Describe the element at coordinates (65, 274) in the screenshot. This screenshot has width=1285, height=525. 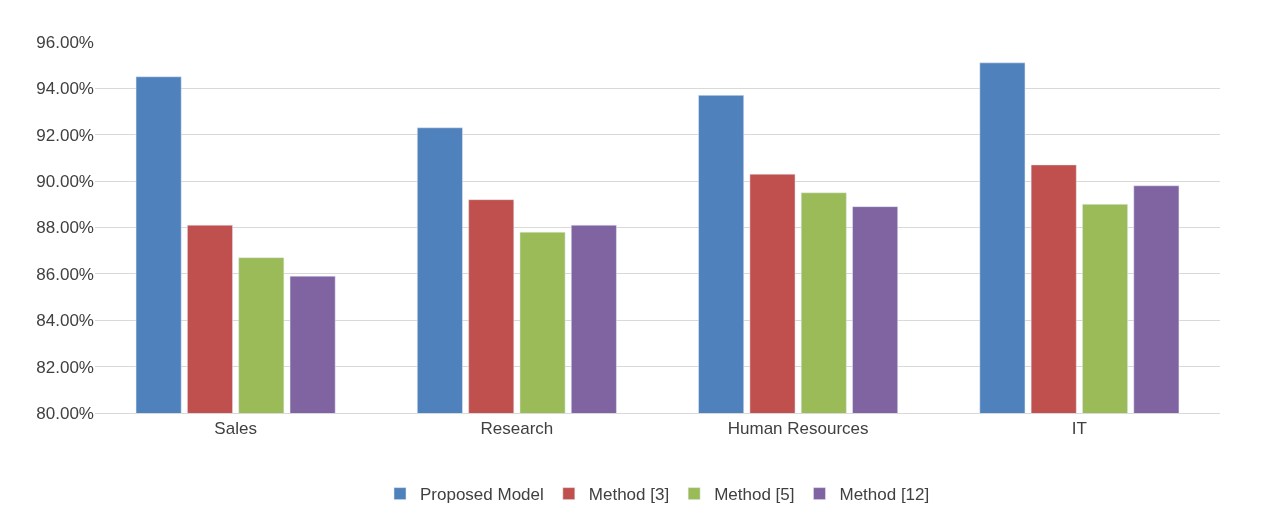
I see `y-tick-label: 86.00%` at that location.